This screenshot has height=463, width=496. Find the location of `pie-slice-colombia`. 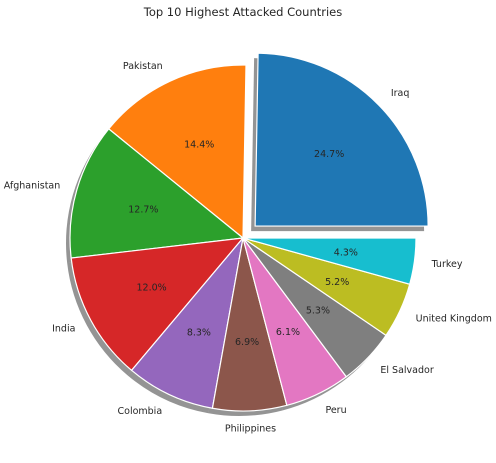

pie-slice-colombia is located at coordinates (187, 322).